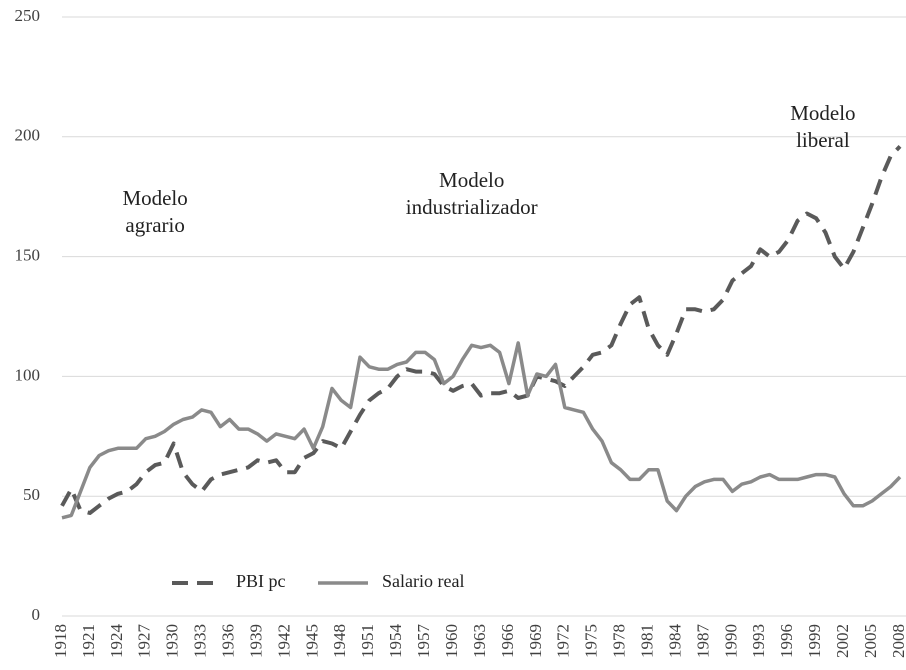 Image resolution: width=906 pixels, height=670 pixels. What do you see at coordinates (367, 641) in the screenshot?
I see `x-tick-label: 1951` at bounding box center [367, 641].